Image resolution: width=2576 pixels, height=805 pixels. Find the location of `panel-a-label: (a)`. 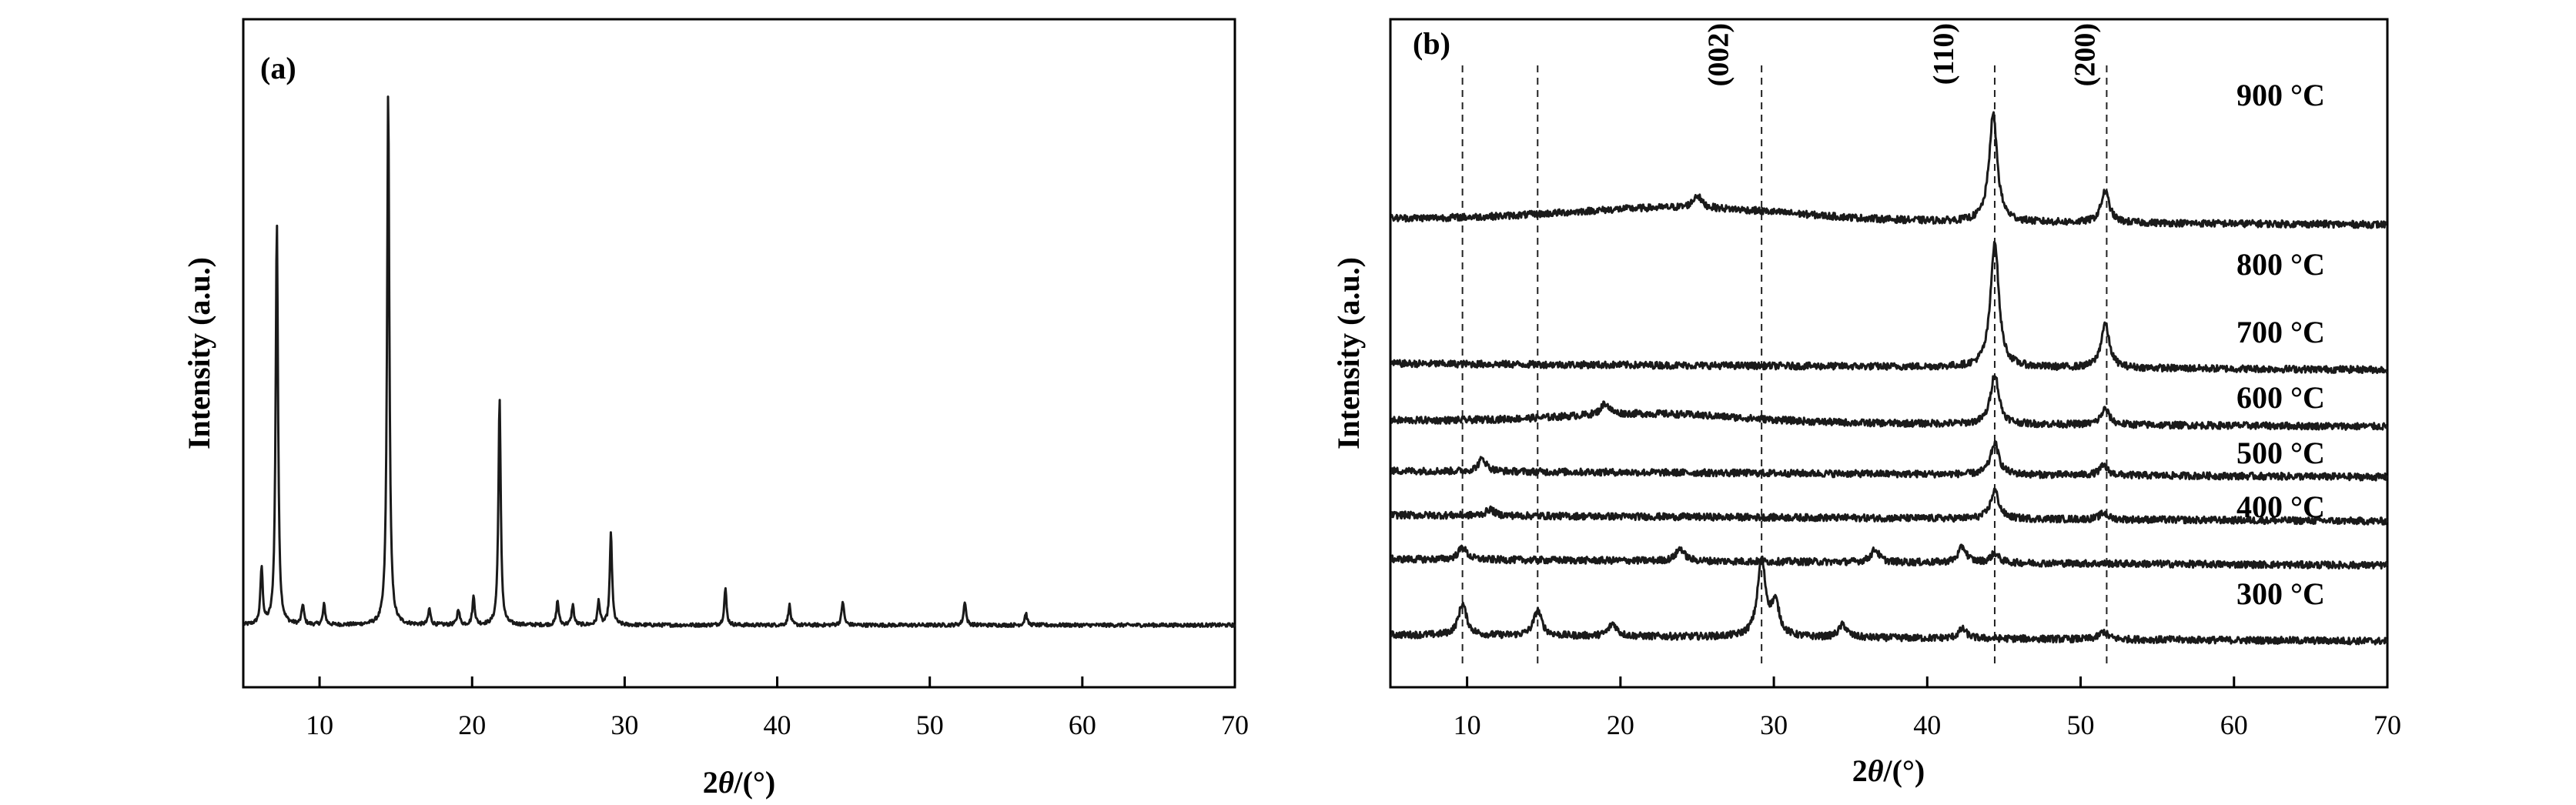

panel-a-label: (a) is located at coordinates (278, 68).